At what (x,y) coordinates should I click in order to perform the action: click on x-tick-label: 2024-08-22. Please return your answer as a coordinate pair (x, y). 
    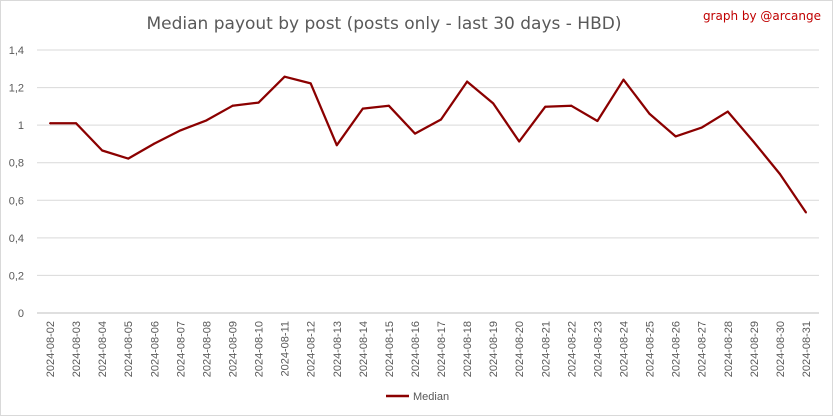
    Looking at the image, I should click on (572, 349).